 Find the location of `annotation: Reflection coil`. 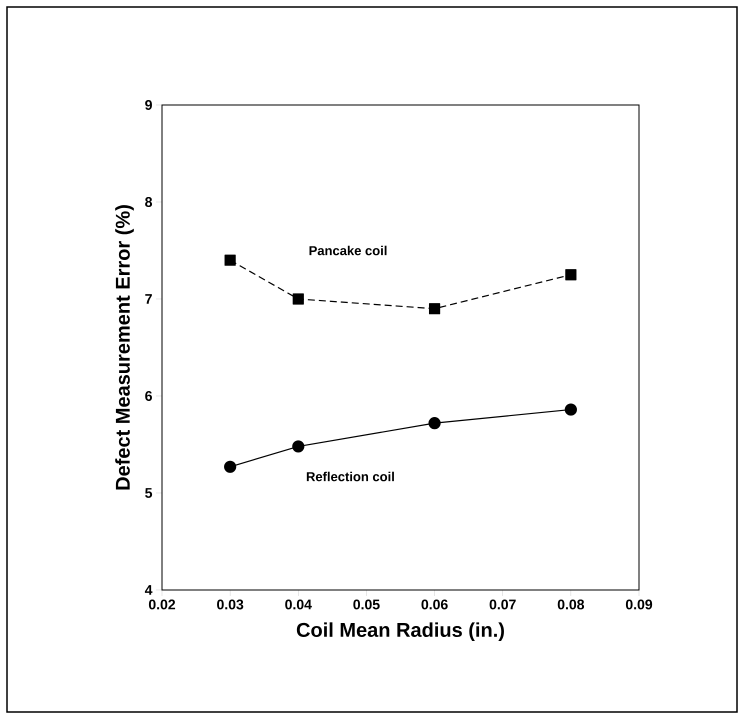

annotation: Reflection coil is located at coordinates (350, 477).